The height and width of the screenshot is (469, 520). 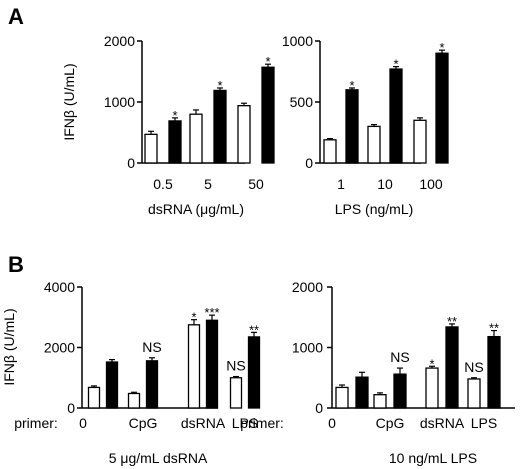 What do you see at coordinates (256, 184) in the screenshot?
I see `x-category-label: 50` at bounding box center [256, 184].